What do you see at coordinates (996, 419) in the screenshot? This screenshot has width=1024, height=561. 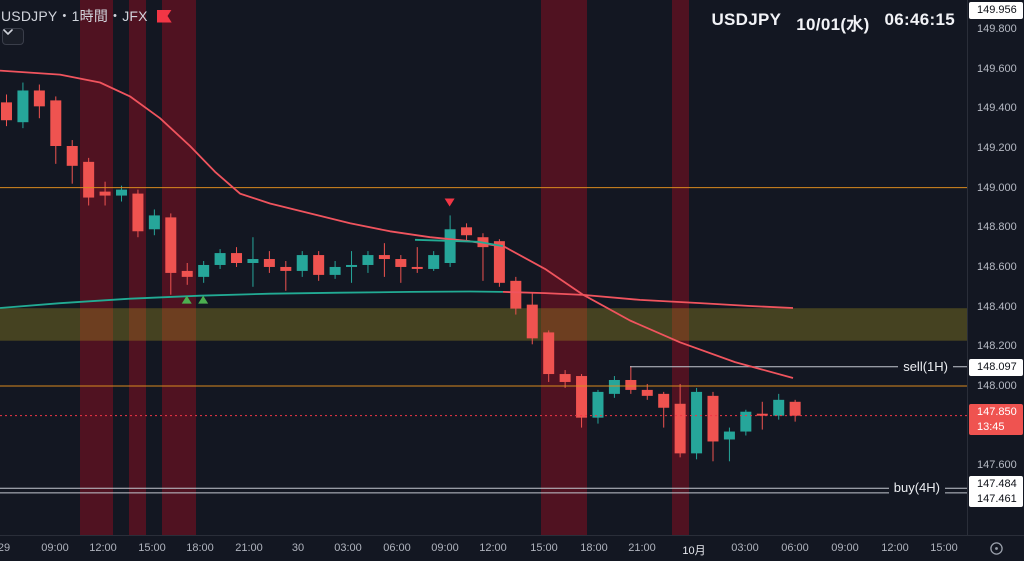 I see `price-badge: 147.850 13:45` at bounding box center [996, 419].